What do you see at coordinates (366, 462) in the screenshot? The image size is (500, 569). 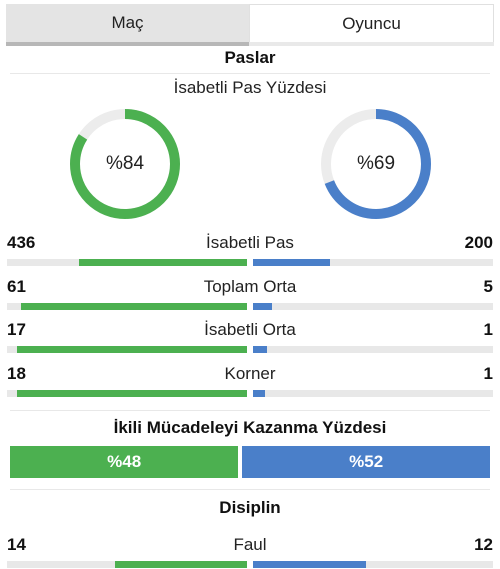 I see `away-duel-segment: %52` at bounding box center [366, 462].